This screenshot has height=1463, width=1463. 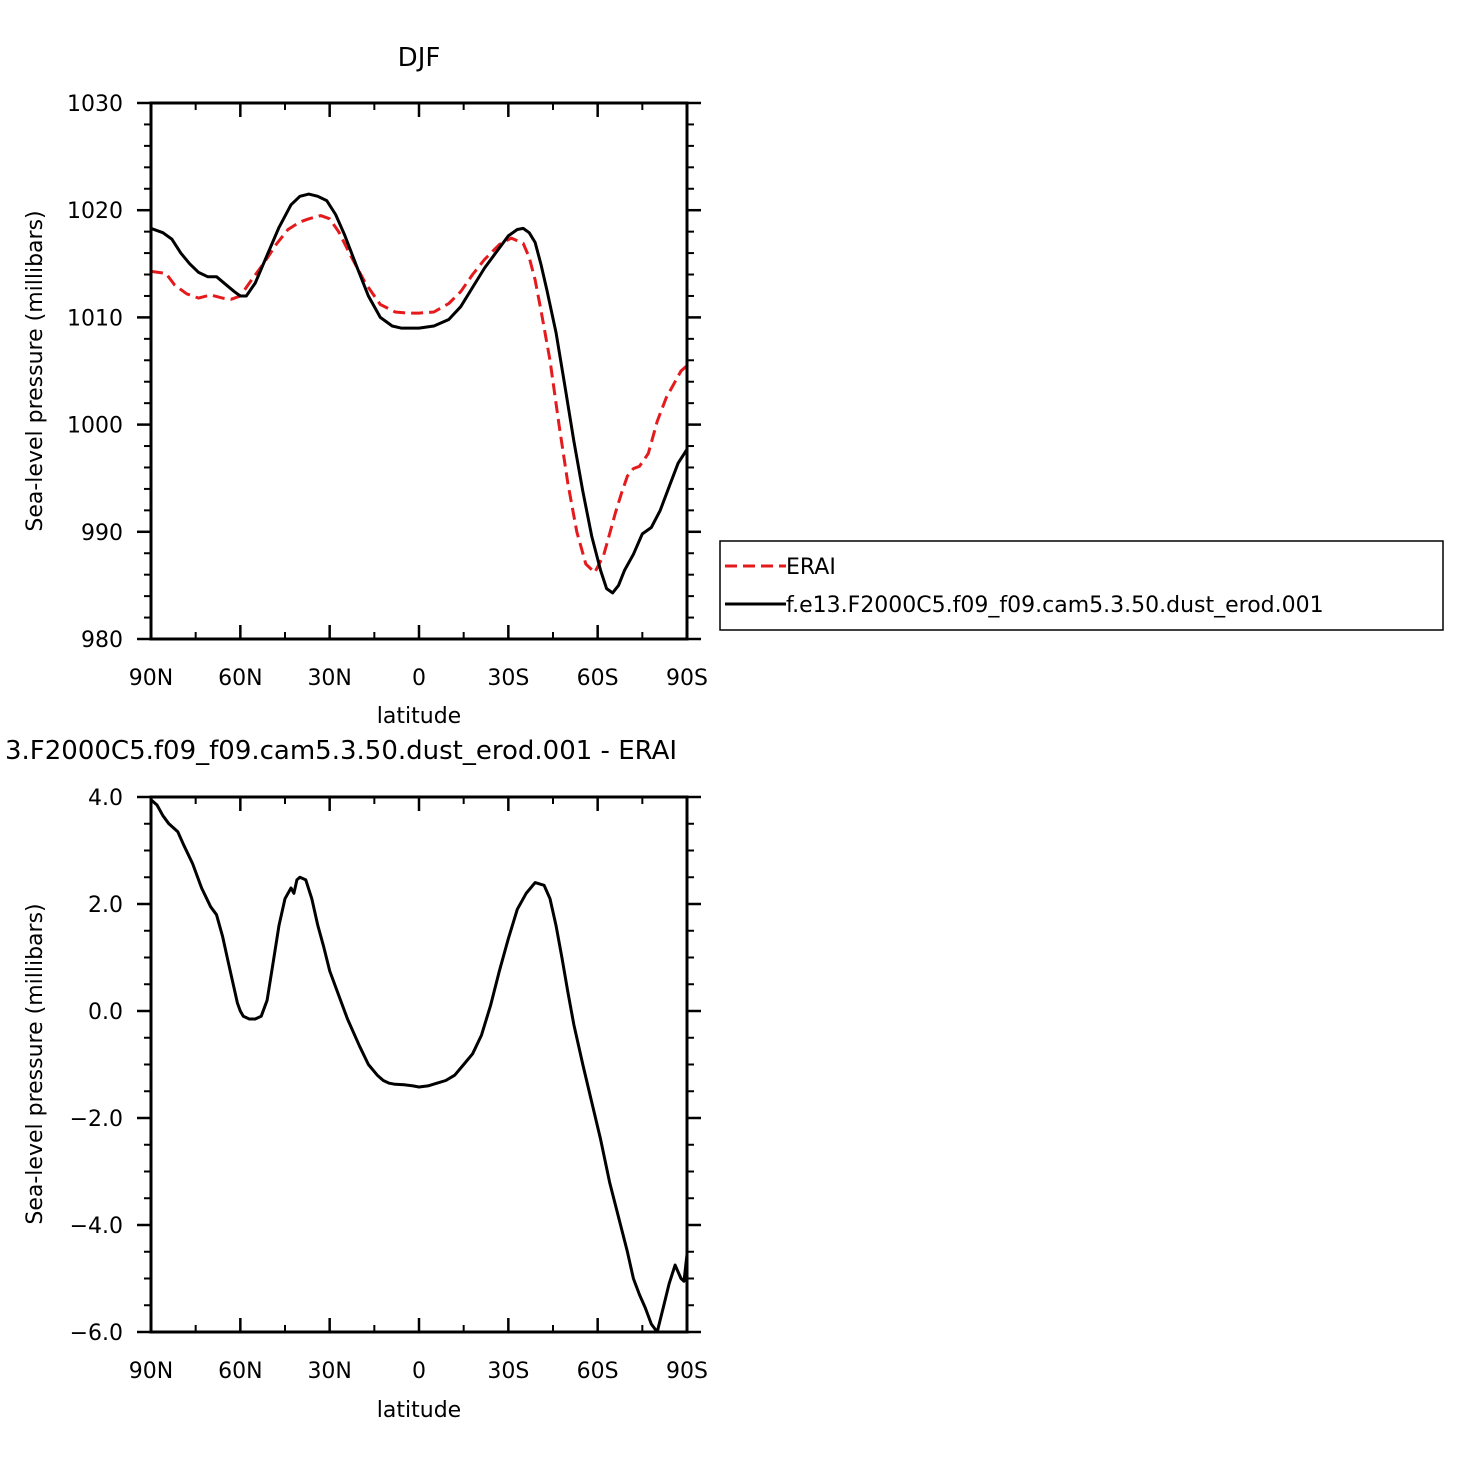 What do you see at coordinates (105, 798) in the screenshot?
I see `bottom-y-tick-label: 4.0` at bounding box center [105, 798].